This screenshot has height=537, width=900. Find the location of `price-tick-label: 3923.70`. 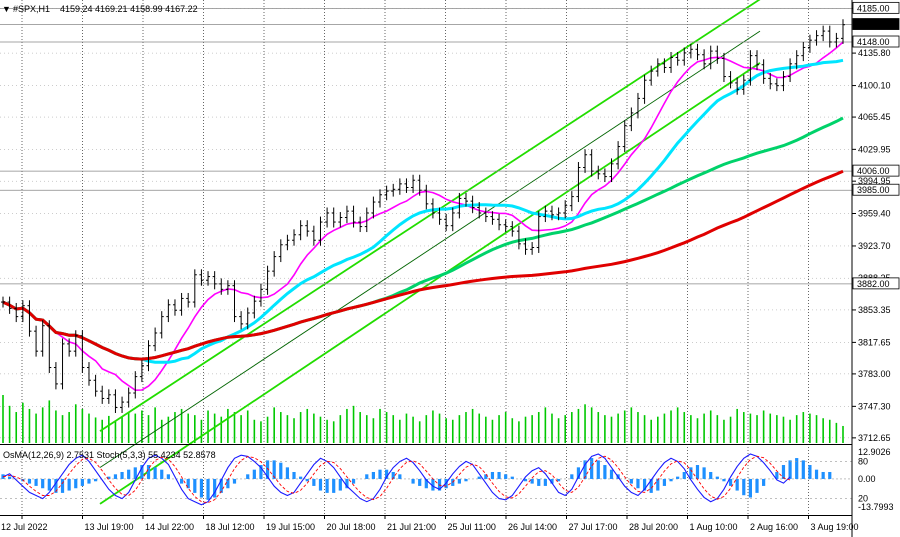

price-tick-label: 3923.70 is located at coordinates (874, 246).